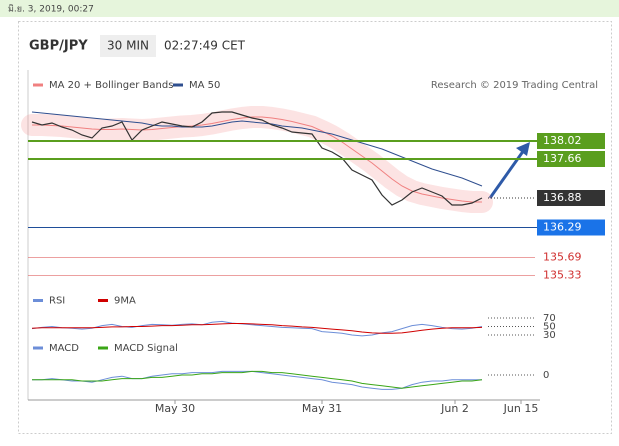 This screenshot has height=446, width=619. What do you see at coordinates (549, 335) in the screenshot?
I see `y-tick-label: 30` at bounding box center [549, 335].